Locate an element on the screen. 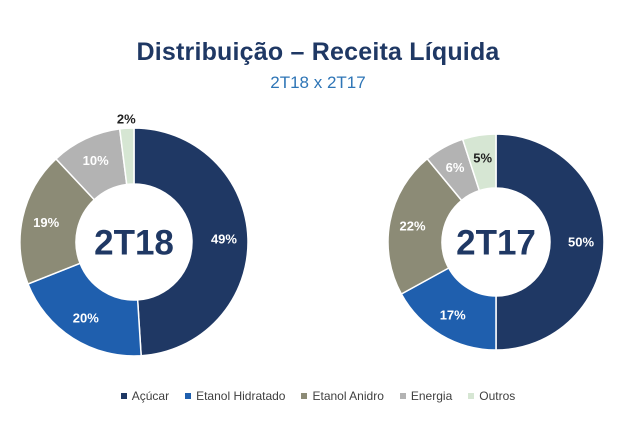 The height and width of the screenshot is (425, 636). data-label-energia: 10% is located at coordinates (96, 160).